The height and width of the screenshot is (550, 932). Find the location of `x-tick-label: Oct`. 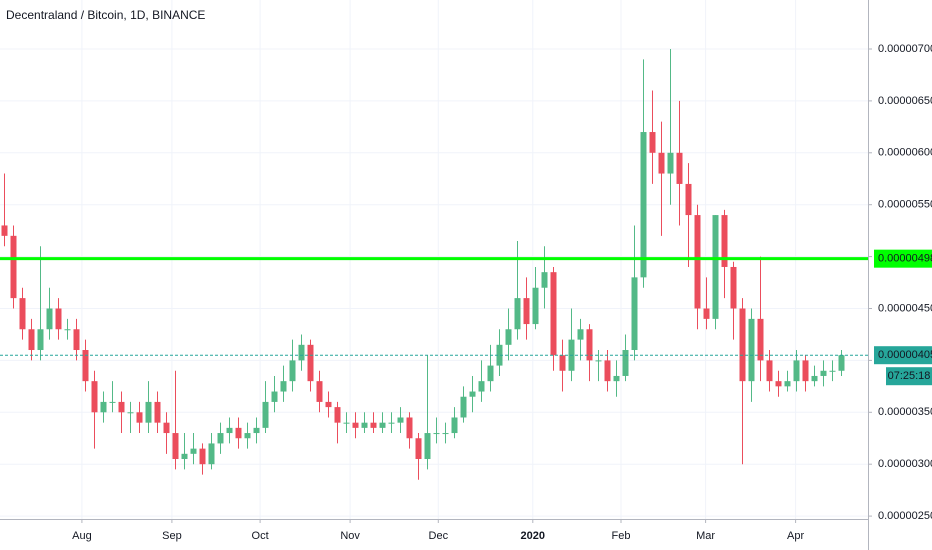

x-tick-label: Oct is located at coordinates (260, 536).